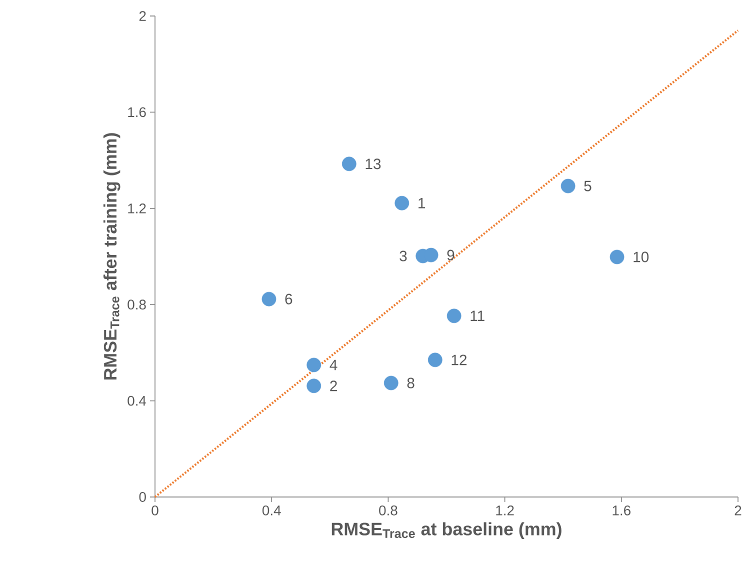  Describe the element at coordinates (142, 497) in the screenshot. I see `y-tick-label: 0` at that location.